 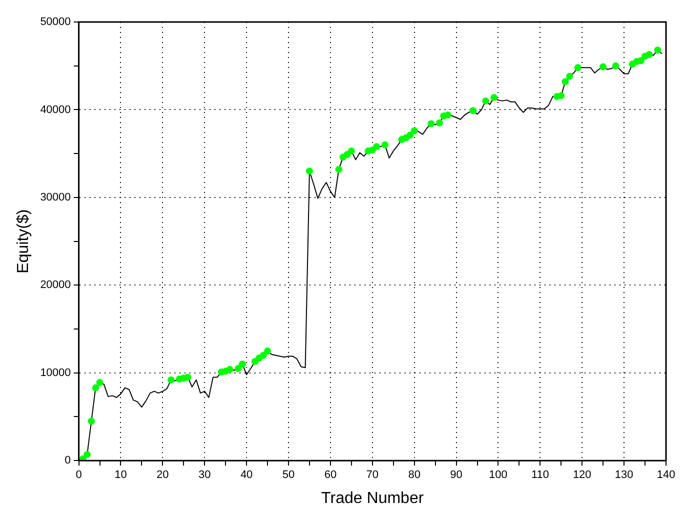 What do you see at coordinates (67, 460) in the screenshot?
I see `y-tick-label: 0` at bounding box center [67, 460].